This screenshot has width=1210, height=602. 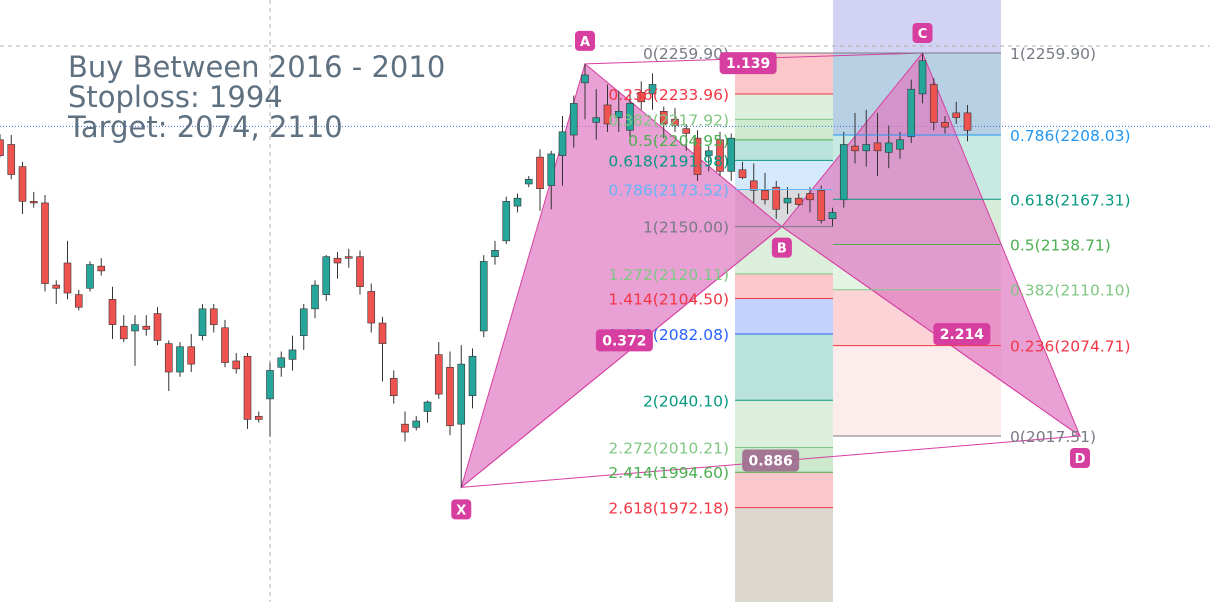 What do you see at coordinates (668, 449) in the screenshot?
I see `fib-left-level-label: 2.272(2010.21)` at bounding box center [668, 449].